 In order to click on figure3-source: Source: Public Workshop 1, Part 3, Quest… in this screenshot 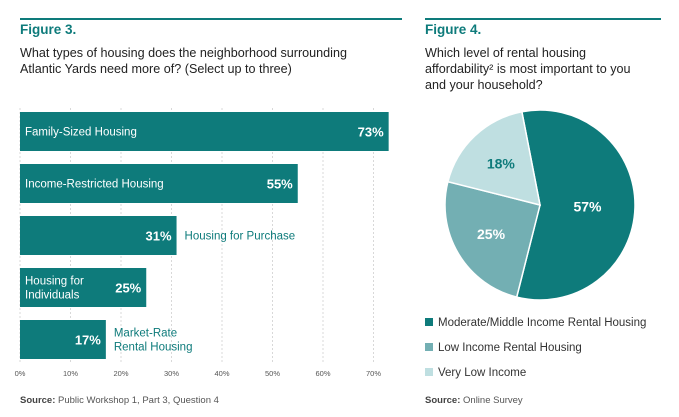, I will do `click(119, 400)`.